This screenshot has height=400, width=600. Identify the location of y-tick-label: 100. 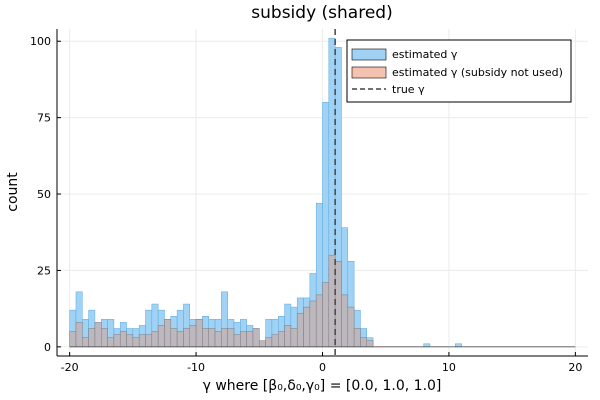
(40, 41).